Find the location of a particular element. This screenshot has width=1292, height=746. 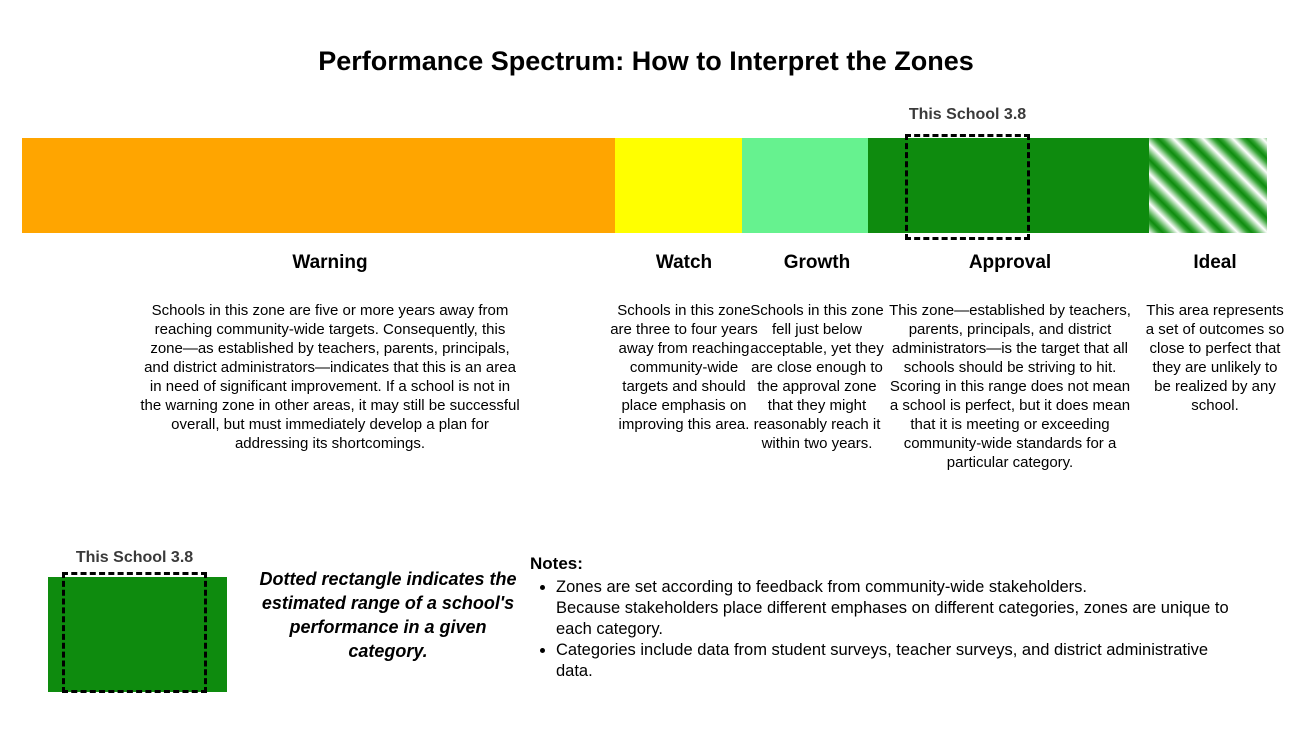

zone-label-growth: Growth is located at coordinates (817, 262).